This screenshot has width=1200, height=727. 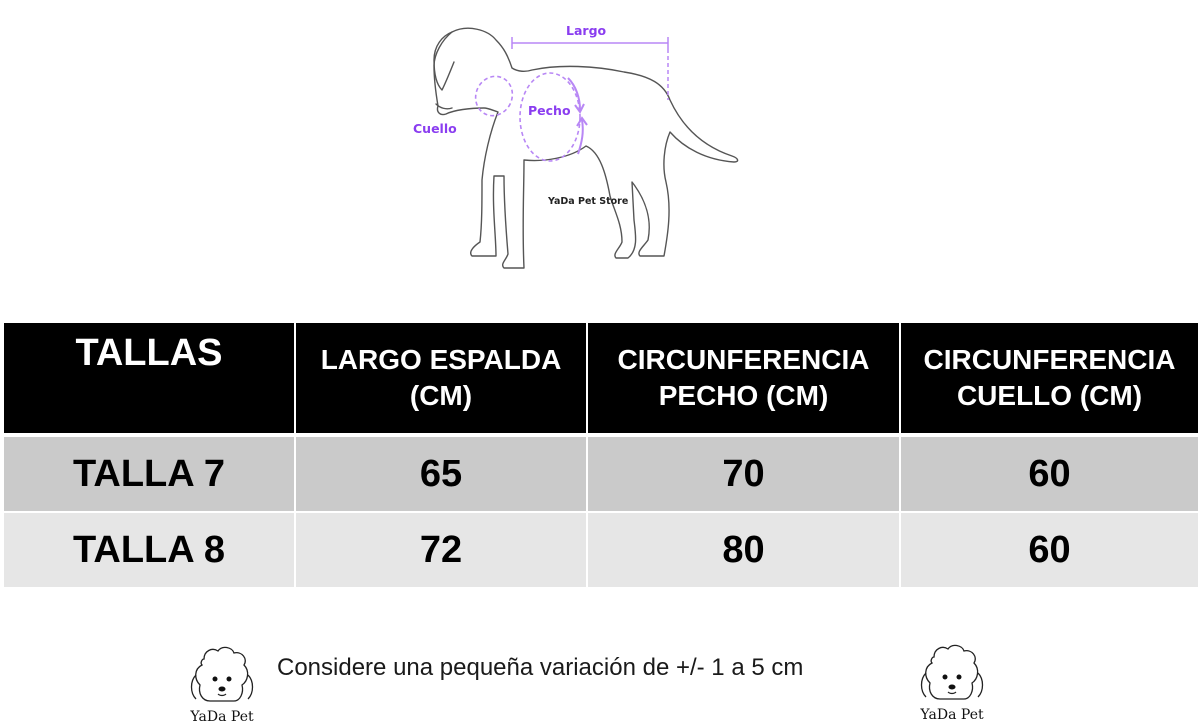 I want to click on header-neck-line1: CIRCUNFERENCIA, so click(x=1049, y=359).